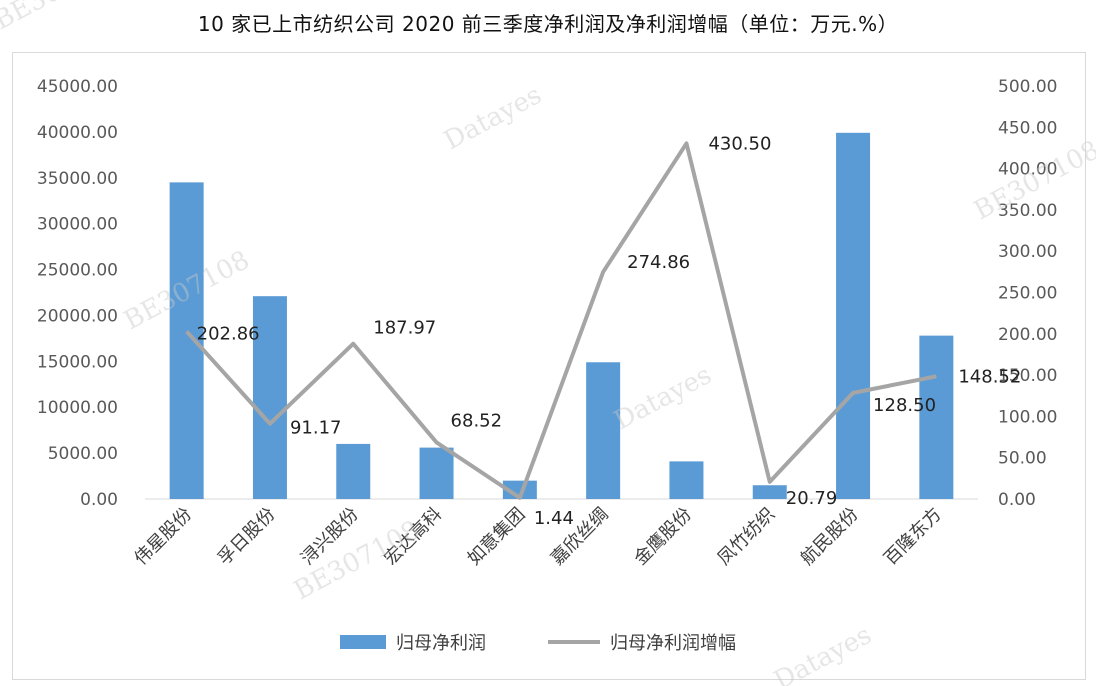 The image size is (1096, 686). What do you see at coordinates (548, 24) in the screenshot?
I see `chart-title: 10 家已上市纺织公司 2020 前三季度净利润及净利润增幅（单位：万元.%）` at bounding box center [548, 24].